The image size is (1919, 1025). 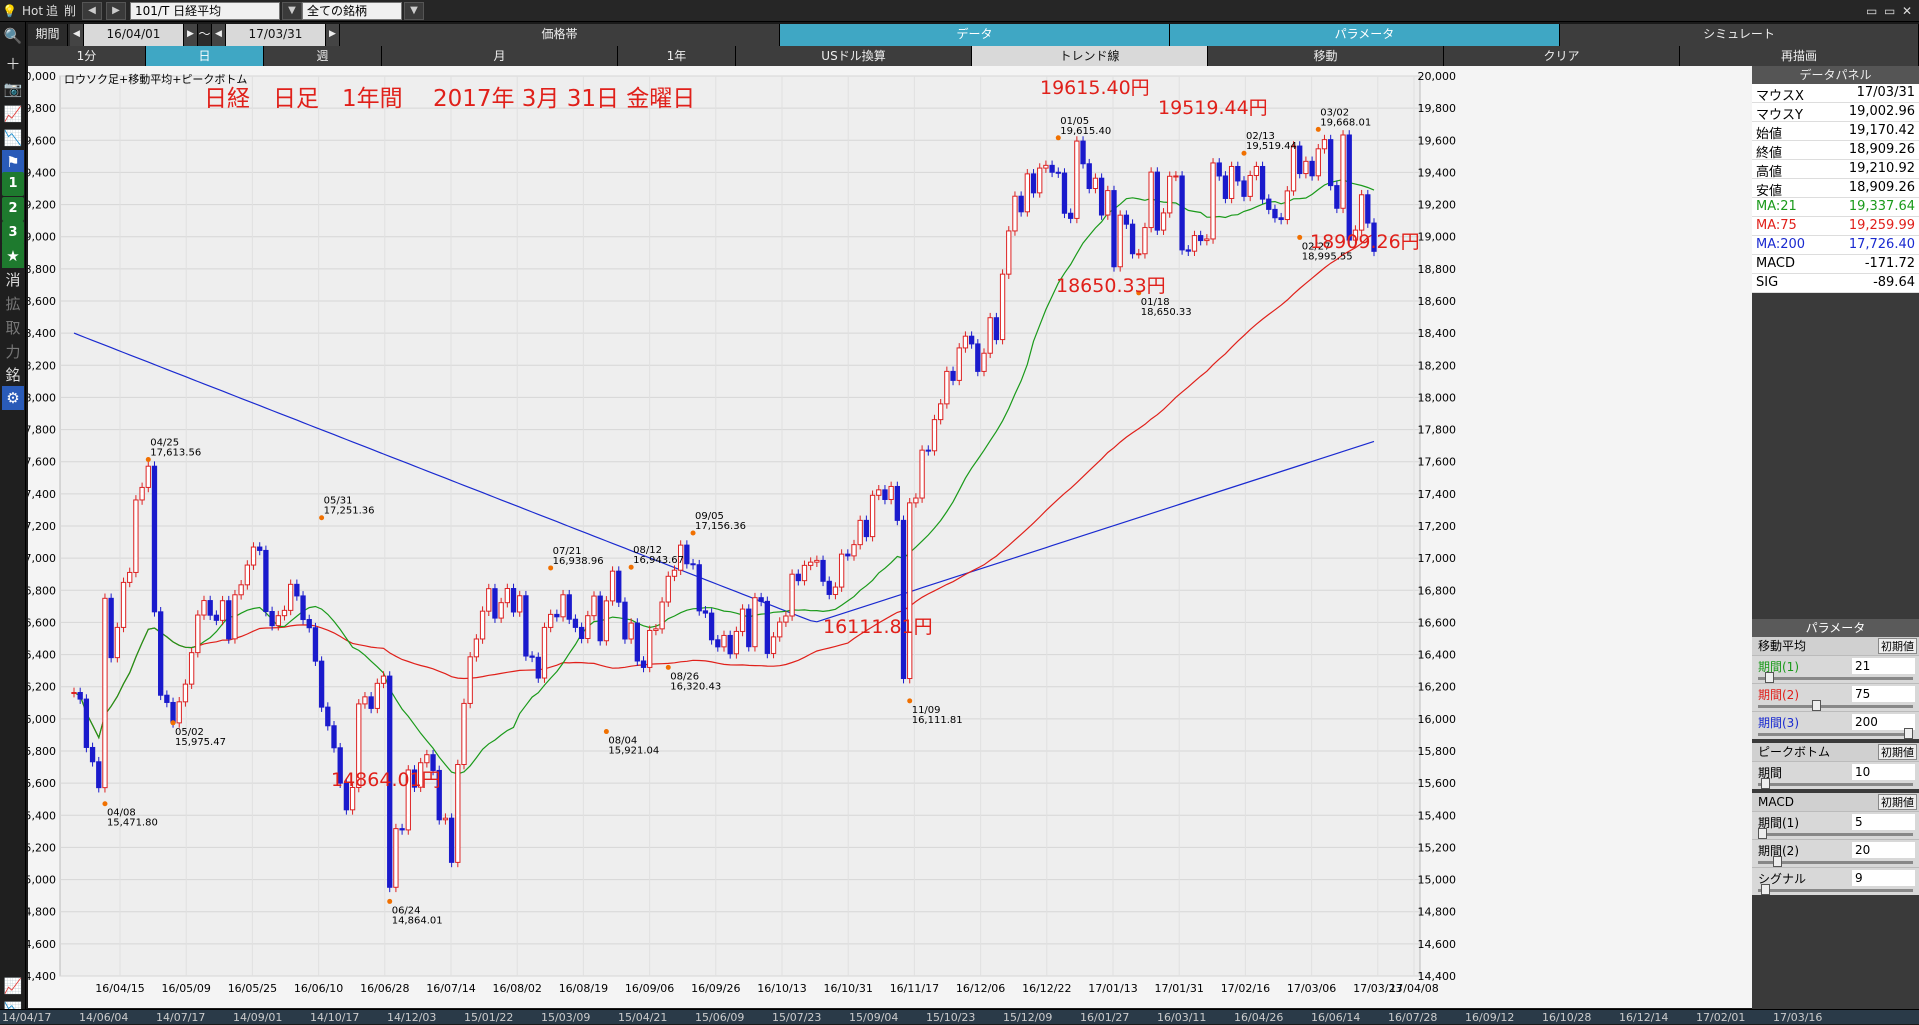 What do you see at coordinates (13, 89) in the screenshot?
I see `camera-icon: 📷` at bounding box center [13, 89].